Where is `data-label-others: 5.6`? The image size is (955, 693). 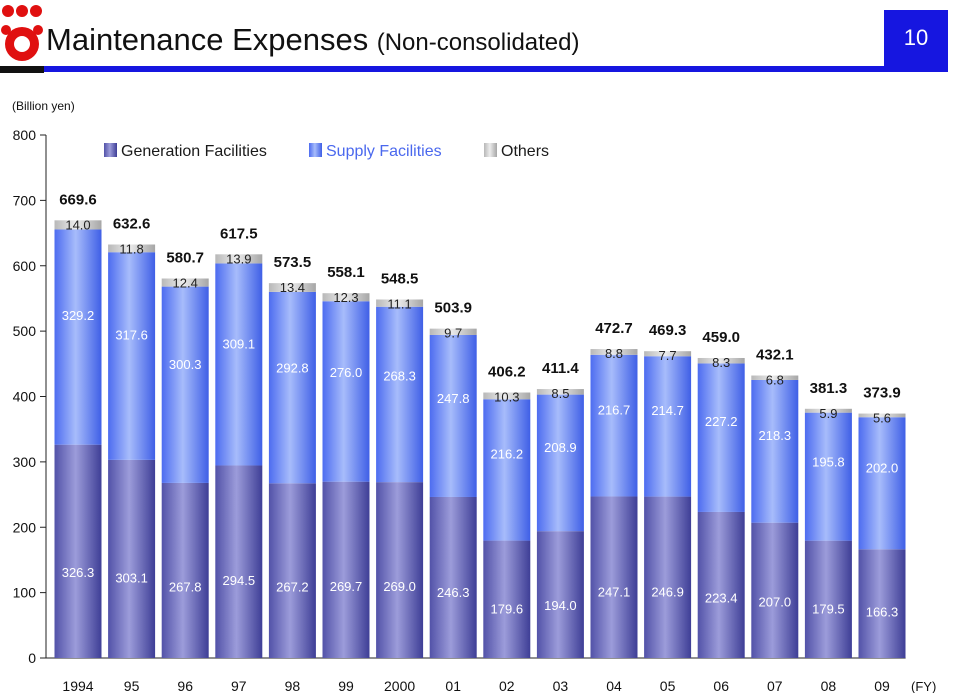
data-label-others: 5.6 is located at coordinates (882, 418).